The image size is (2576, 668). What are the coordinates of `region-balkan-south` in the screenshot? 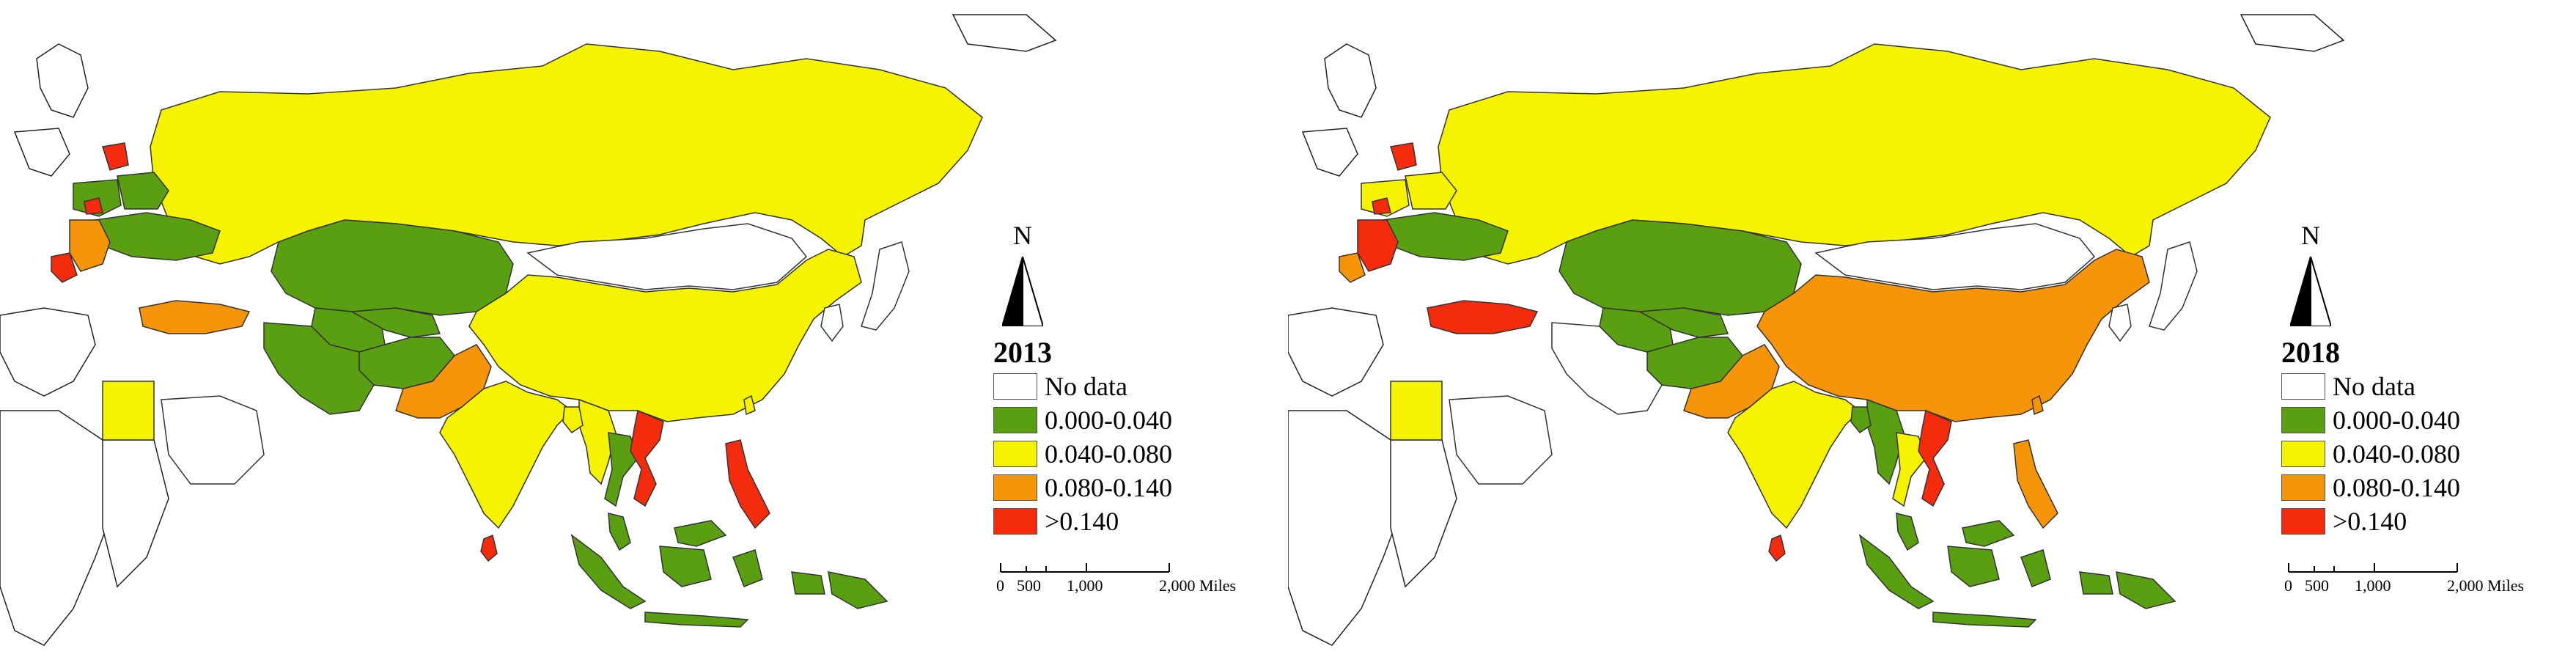 It's located at (1352, 267).